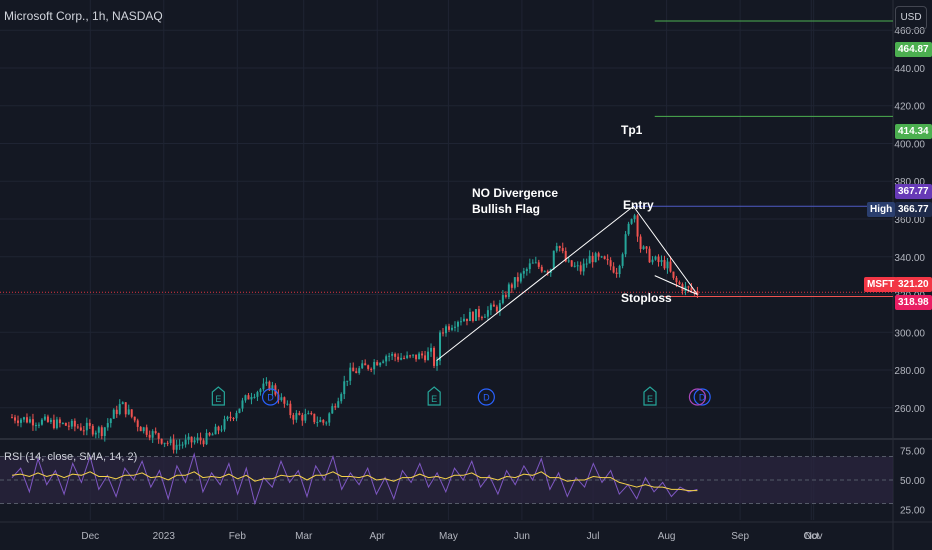 The height and width of the screenshot is (550, 932). Describe the element at coordinates (646, 298) in the screenshot. I see `stoploss-label: Stoploss` at that location.